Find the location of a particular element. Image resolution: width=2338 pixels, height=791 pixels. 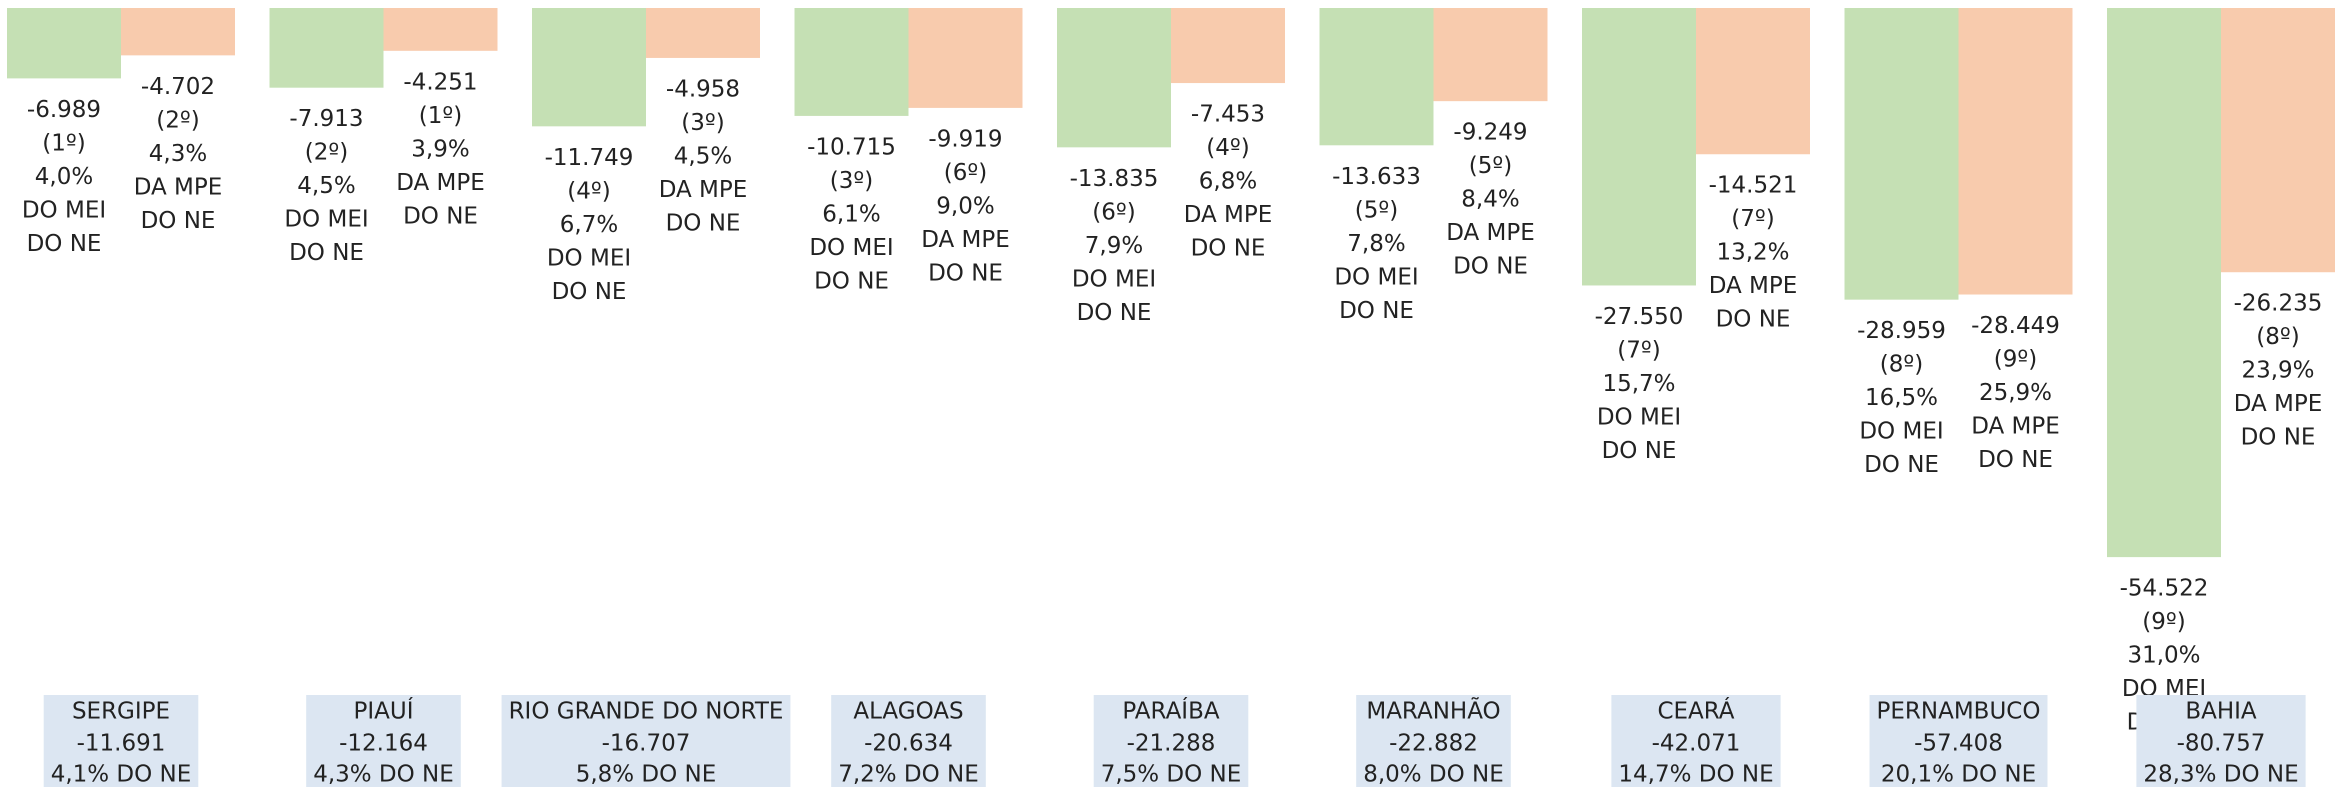

state-box: CEARÁ -42.071 14,7% DO NE is located at coordinates (1696, 741).